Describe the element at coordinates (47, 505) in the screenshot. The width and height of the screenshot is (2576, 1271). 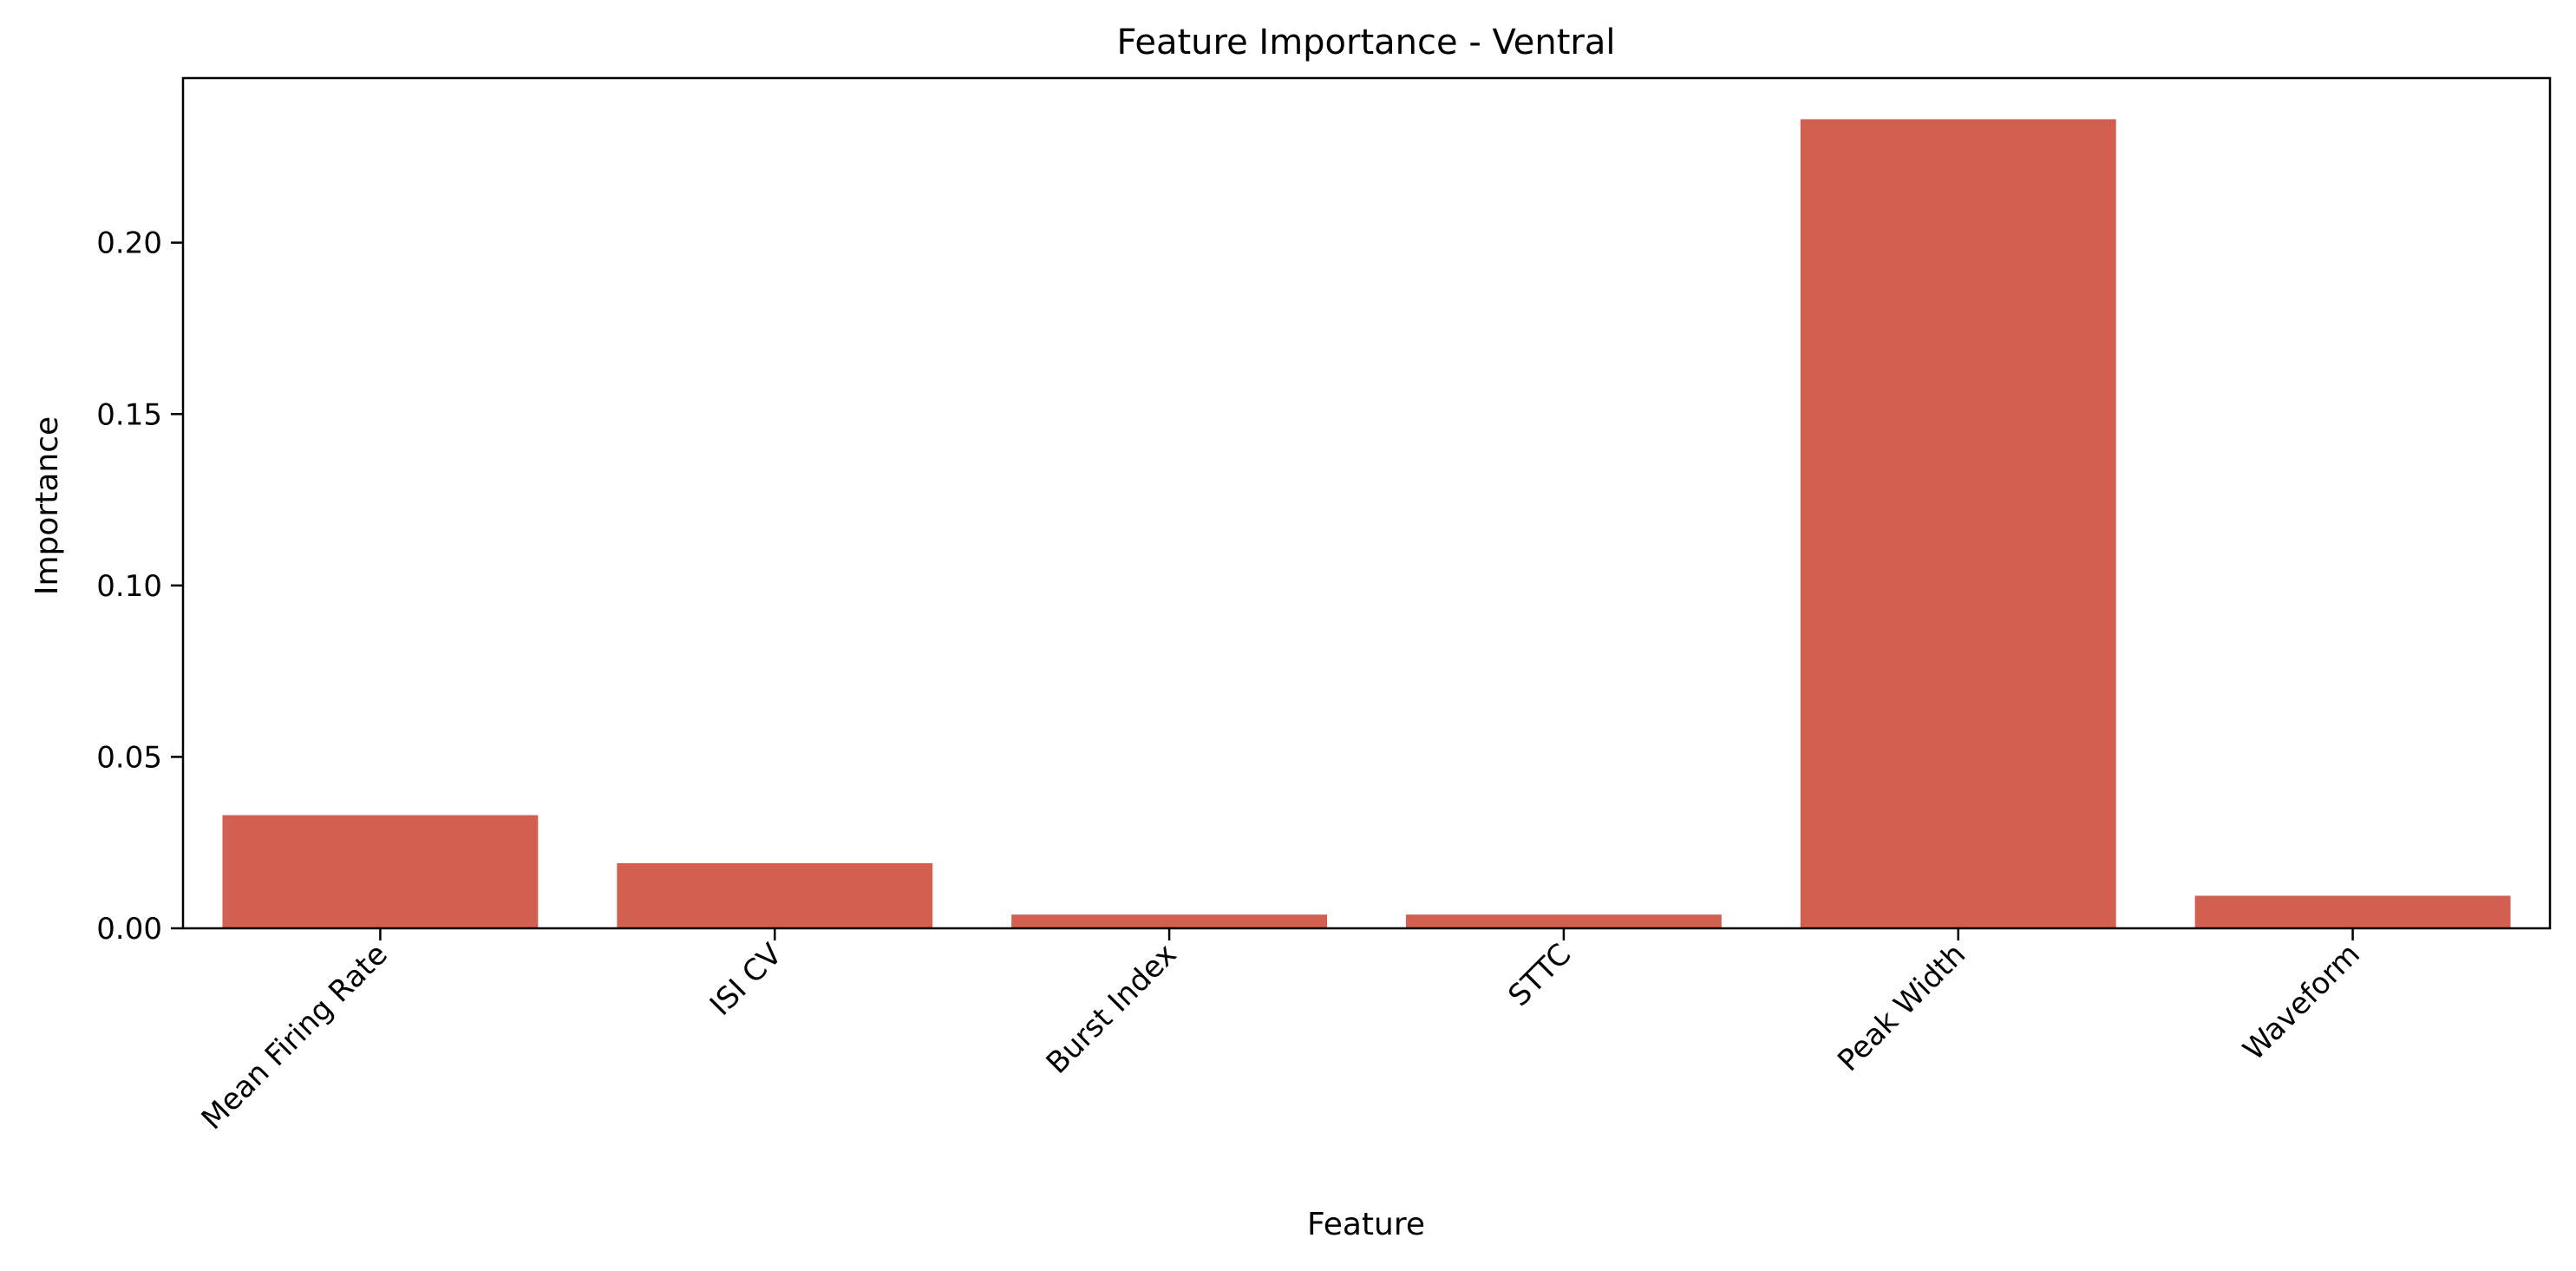
I see `y-axis-label: Importance` at that location.